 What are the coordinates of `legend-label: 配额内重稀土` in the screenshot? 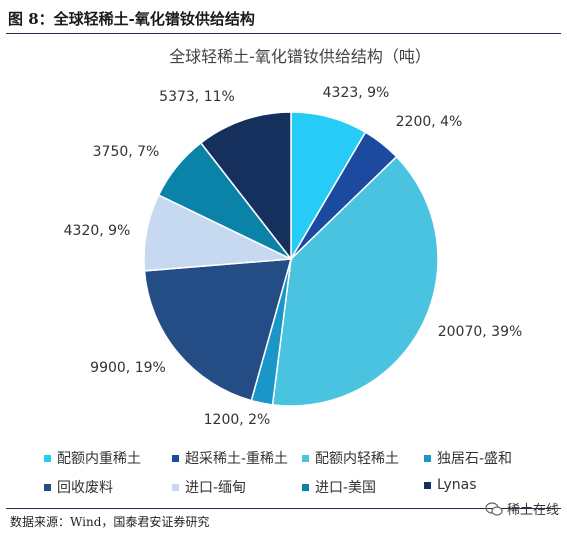 It's located at (99, 459).